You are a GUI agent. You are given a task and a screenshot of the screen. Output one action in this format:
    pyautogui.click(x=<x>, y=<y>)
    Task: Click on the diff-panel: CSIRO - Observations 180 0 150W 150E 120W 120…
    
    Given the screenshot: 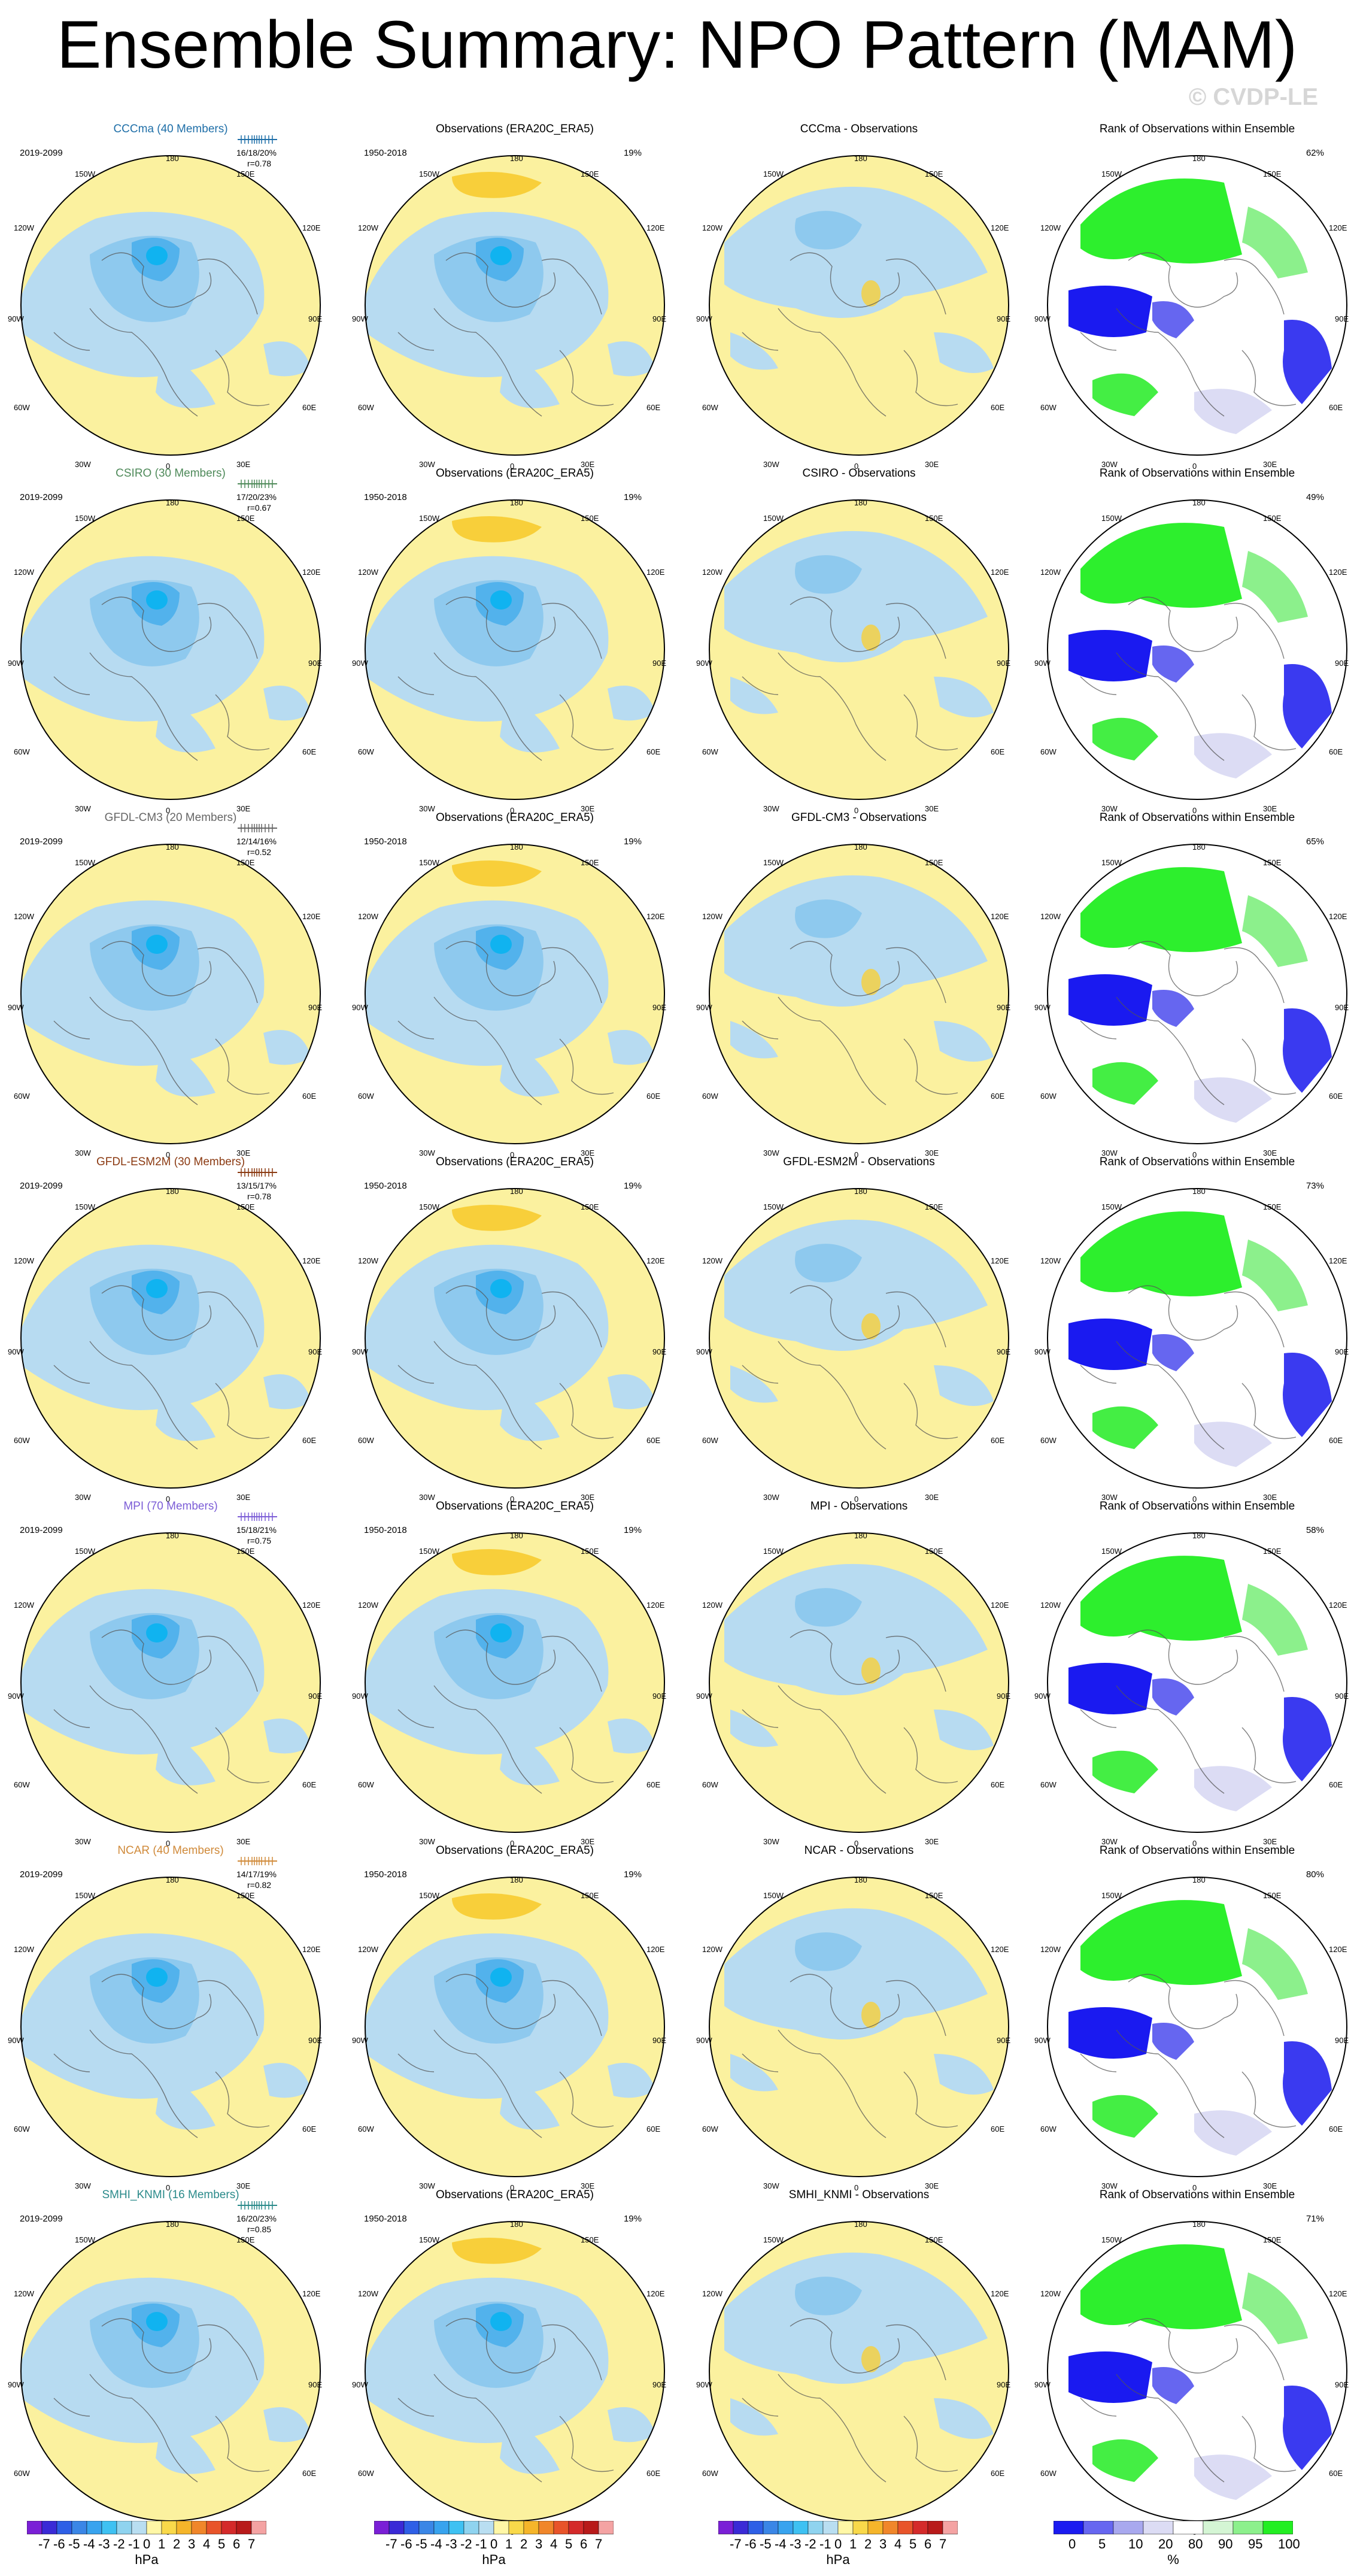 What is the action you would take?
    pyautogui.click(x=858, y=641)
    